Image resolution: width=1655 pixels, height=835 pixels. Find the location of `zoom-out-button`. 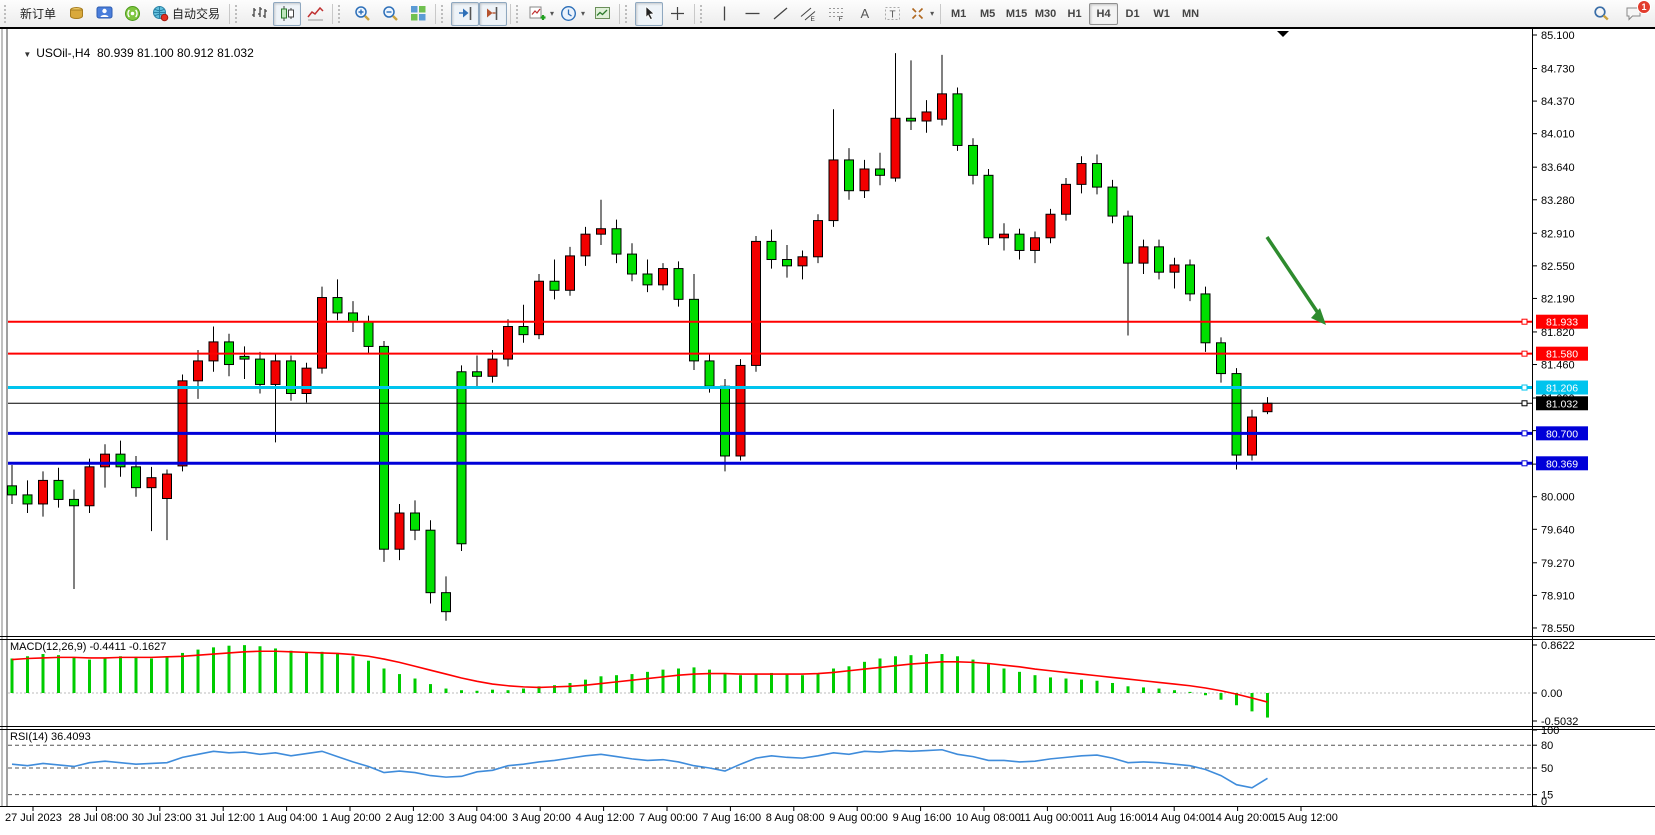

zoom-out-button is located at coordinates (390, 14).